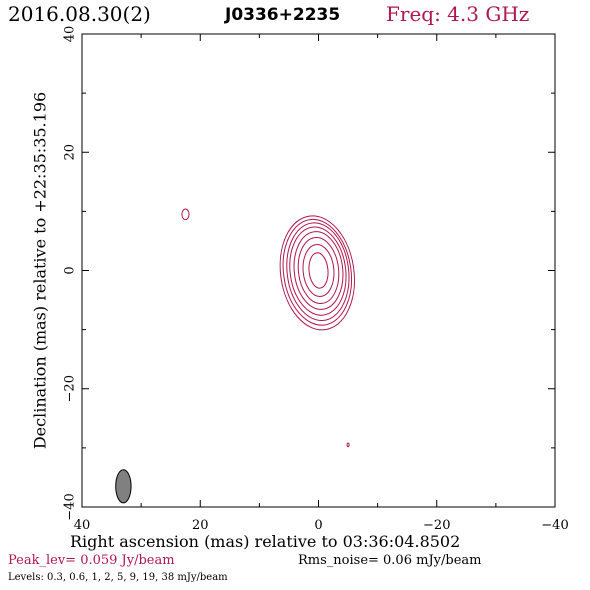  Describe the element at coordinates (70, 34) in the screenshot. I see `y-tick-label: 40` at that location.